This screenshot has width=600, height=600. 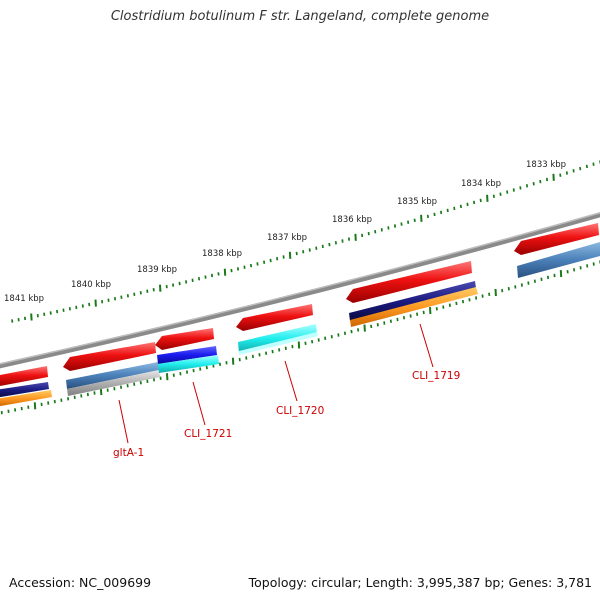 I want to click on accession-text: Accession: NC_009699, so click(x=80, y=582).